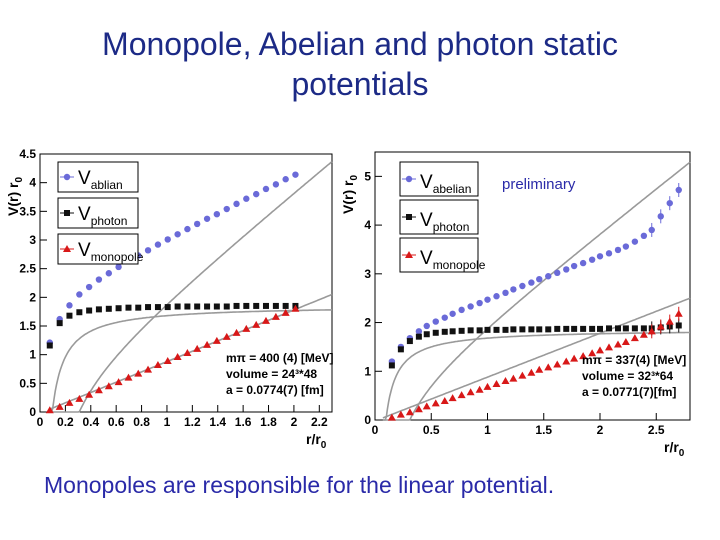 This screenshot has height=540, width=720. I want to click on right-ytick-label: 2, so click(367, 323).